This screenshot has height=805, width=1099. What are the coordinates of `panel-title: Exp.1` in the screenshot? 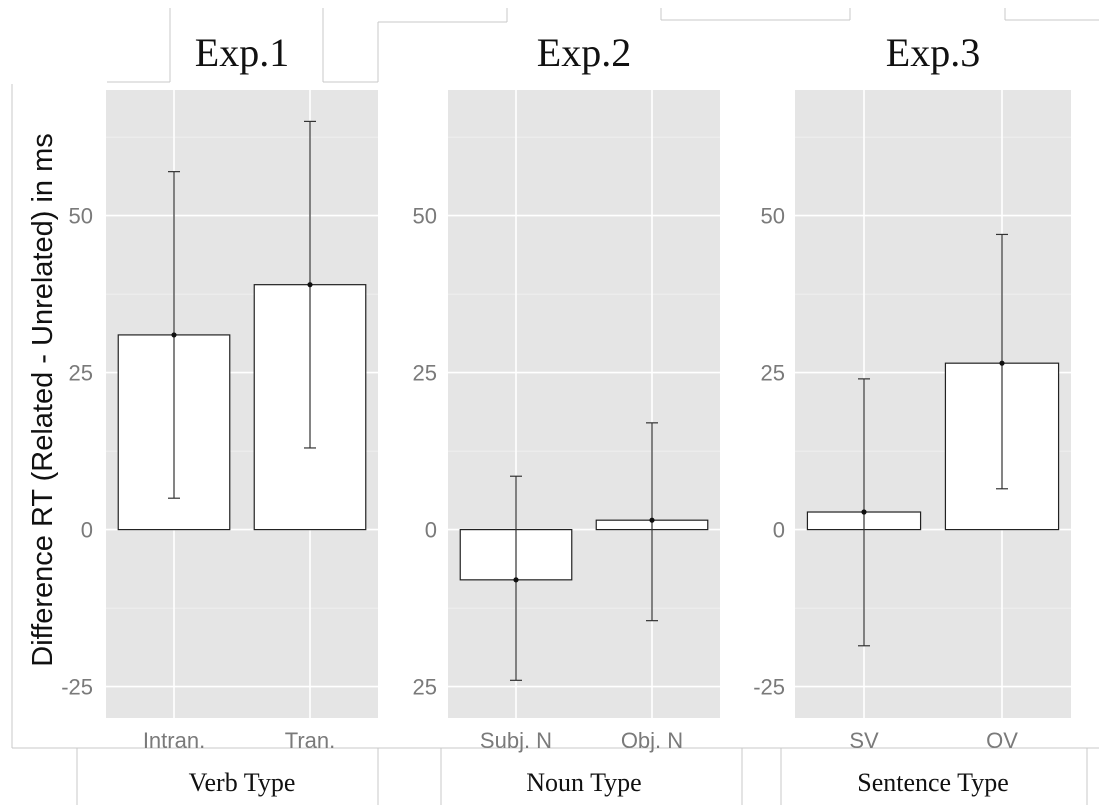 It's located at (242, 52).